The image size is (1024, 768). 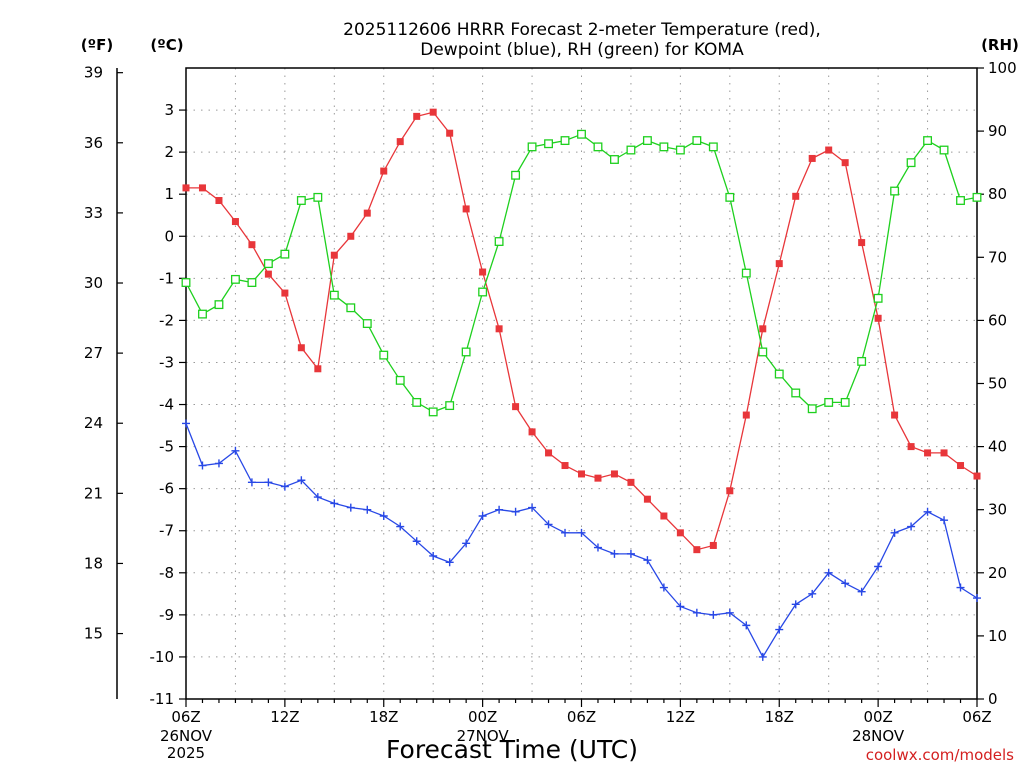 What do you see at coordinates (186, 753) in the screenshot?
I see `x-date-label: 2025` at bounding box center [186, 753].